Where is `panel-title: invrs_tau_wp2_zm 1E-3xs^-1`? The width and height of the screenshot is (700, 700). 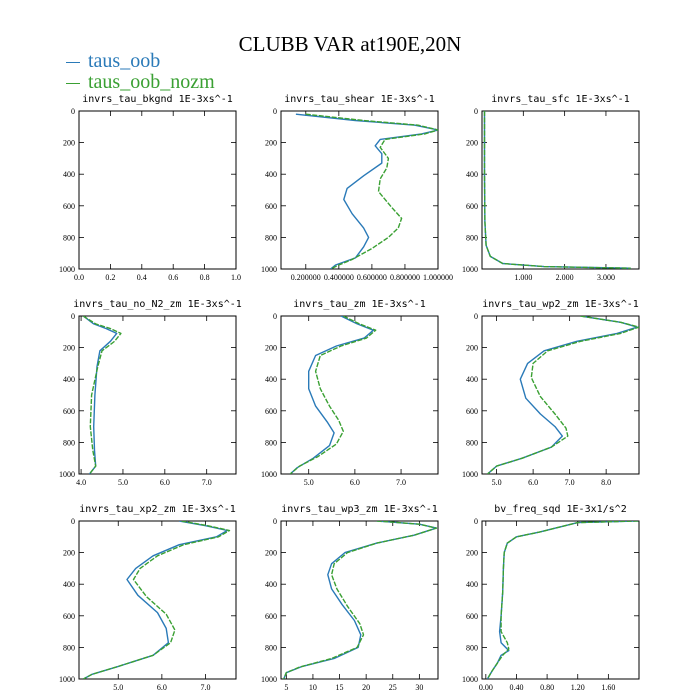
panel-title: invrs_tau_wp2_zm 1E-3xs^-1 is located at coordinates (560, 304).